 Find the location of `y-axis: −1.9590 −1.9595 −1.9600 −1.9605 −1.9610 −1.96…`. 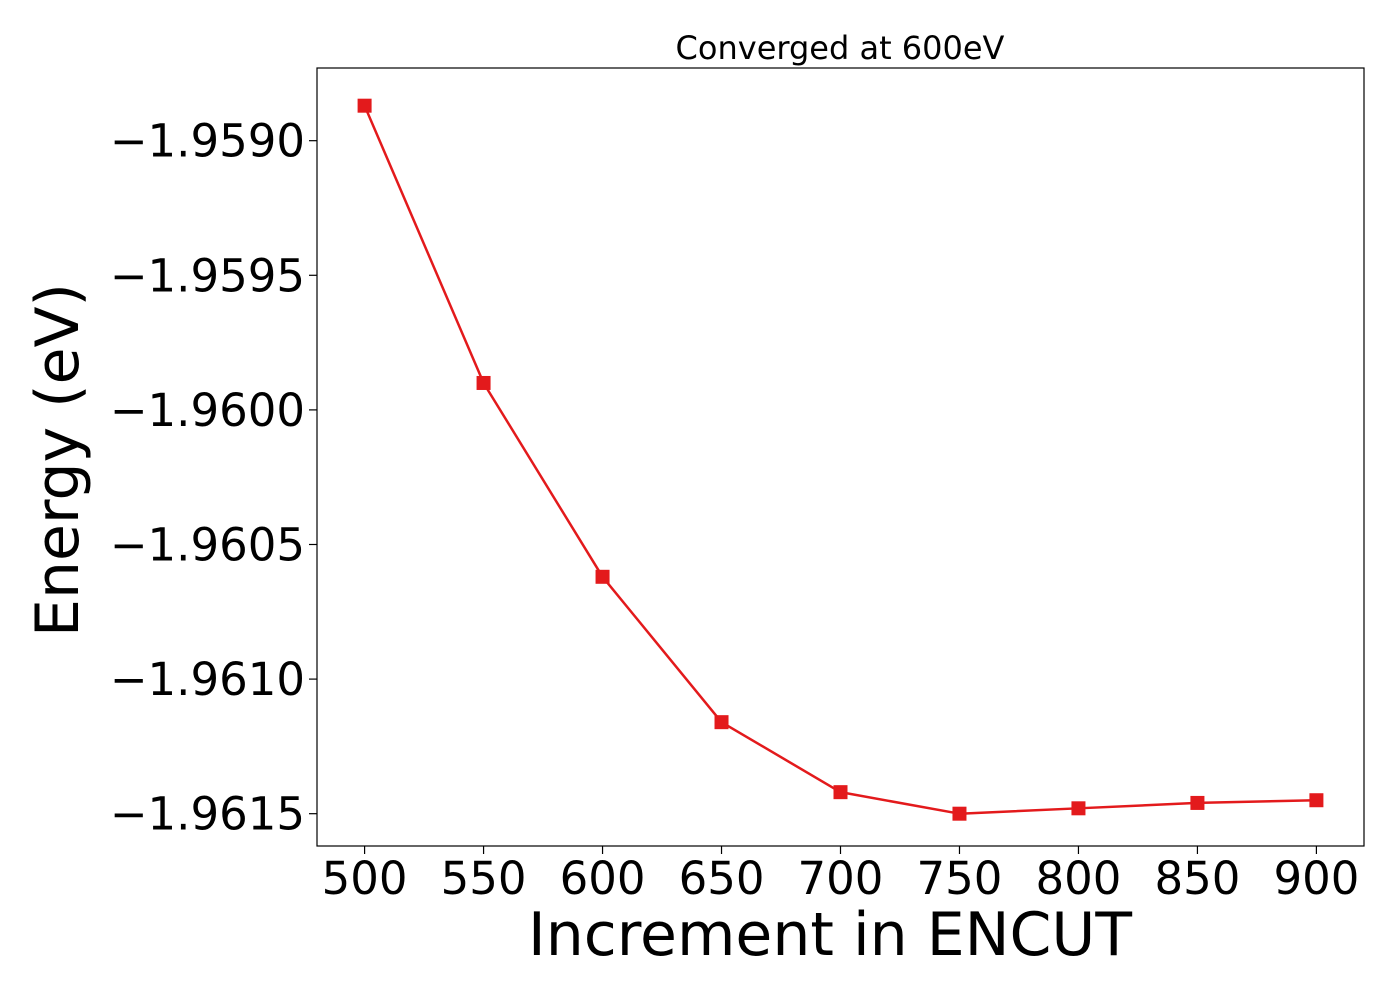

y-axis: −1.9590 −1.9595 −1.9600 −1.9605 −1.9610 −1.96… is located at coordinates (213, 478).